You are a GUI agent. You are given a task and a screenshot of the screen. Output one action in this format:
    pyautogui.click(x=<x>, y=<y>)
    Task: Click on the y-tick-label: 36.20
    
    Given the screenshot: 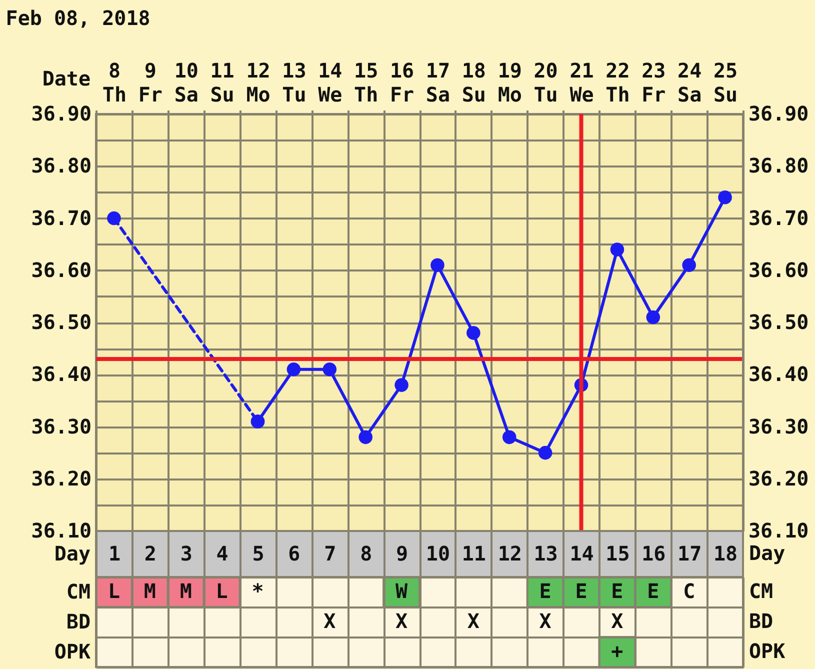 What is the action you would take?
    pyautogui.click(x=61, y=478)
    